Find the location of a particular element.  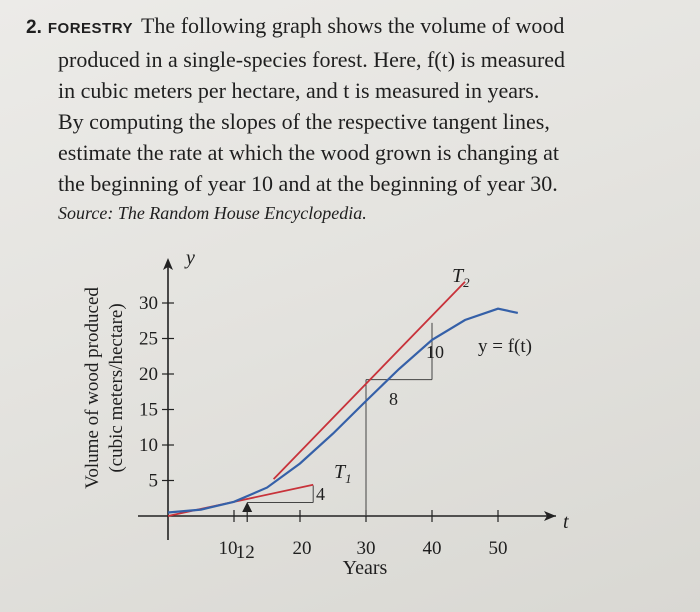

x-tick-label: 50 is located at coordinates (498, 548).